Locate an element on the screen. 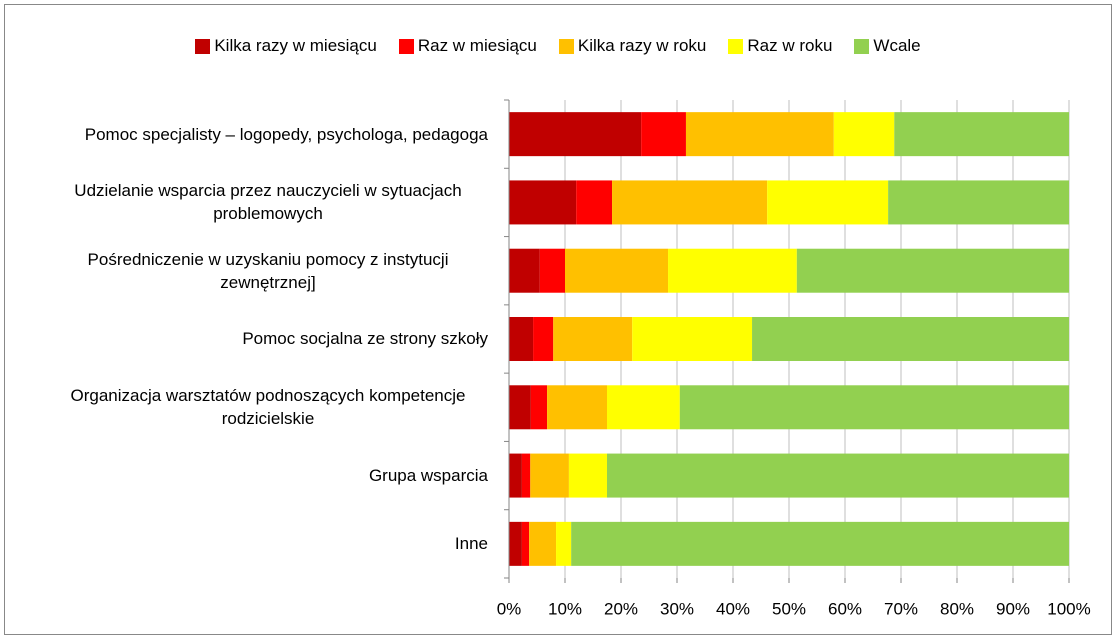  legend-item: Raz w roku is located at coordinates (780, 46).